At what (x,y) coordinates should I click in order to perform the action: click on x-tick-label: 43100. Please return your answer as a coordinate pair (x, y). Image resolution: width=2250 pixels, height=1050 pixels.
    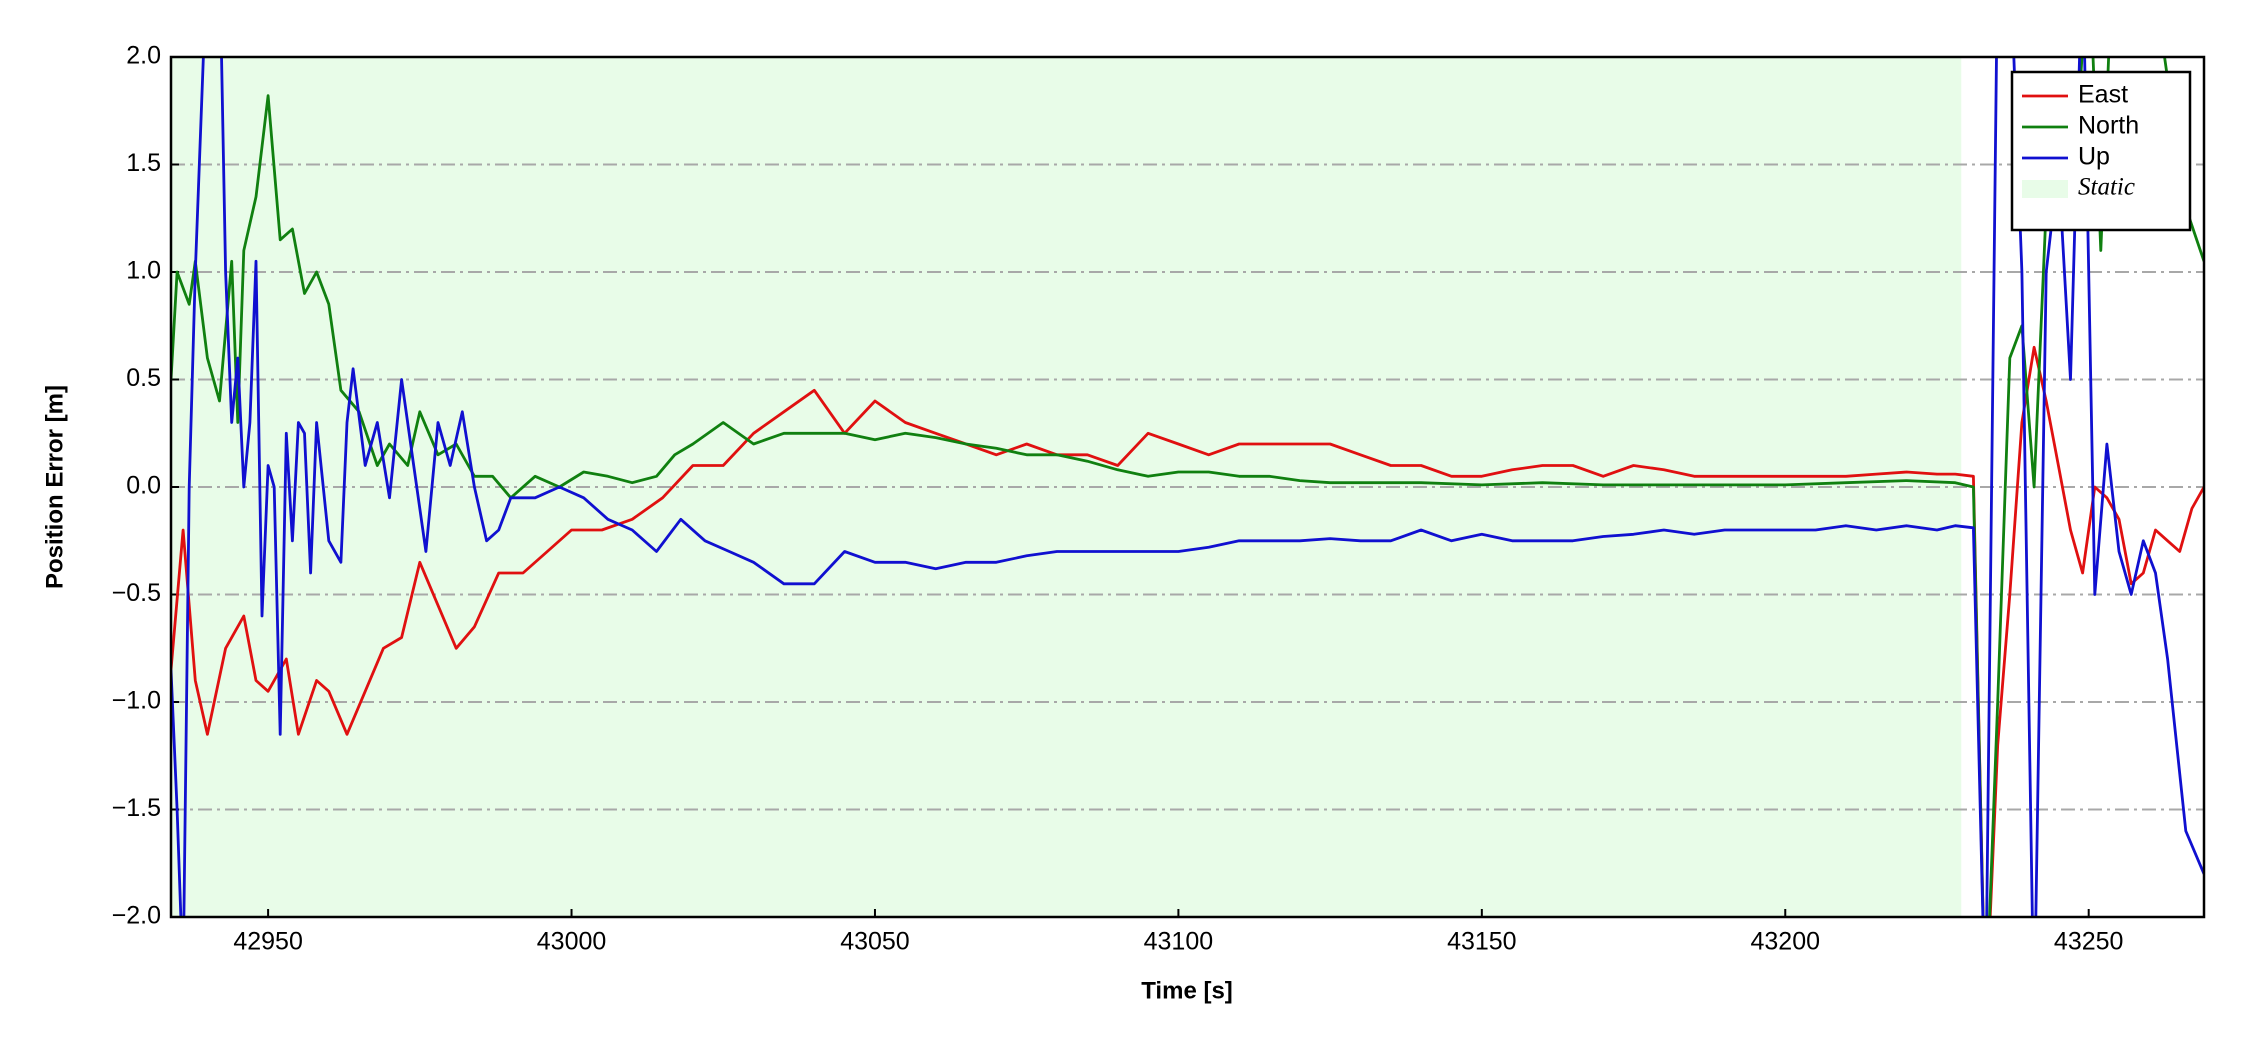
    Looking at the image, I should click on (1179, 942).